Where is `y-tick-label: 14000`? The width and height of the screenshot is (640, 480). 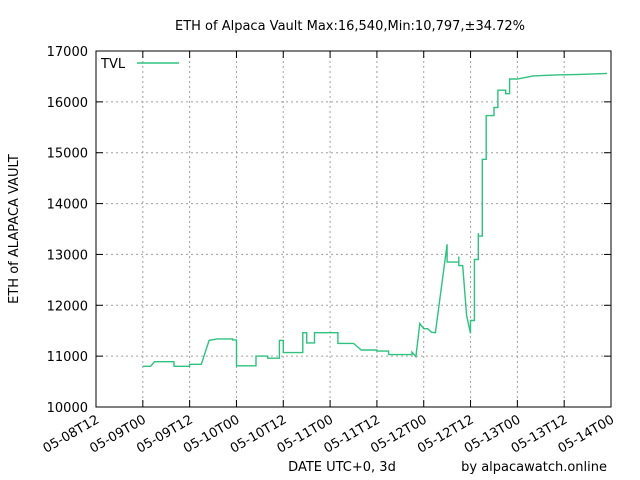
y-tick-label: 14000 is located at coordinates (67, 205).